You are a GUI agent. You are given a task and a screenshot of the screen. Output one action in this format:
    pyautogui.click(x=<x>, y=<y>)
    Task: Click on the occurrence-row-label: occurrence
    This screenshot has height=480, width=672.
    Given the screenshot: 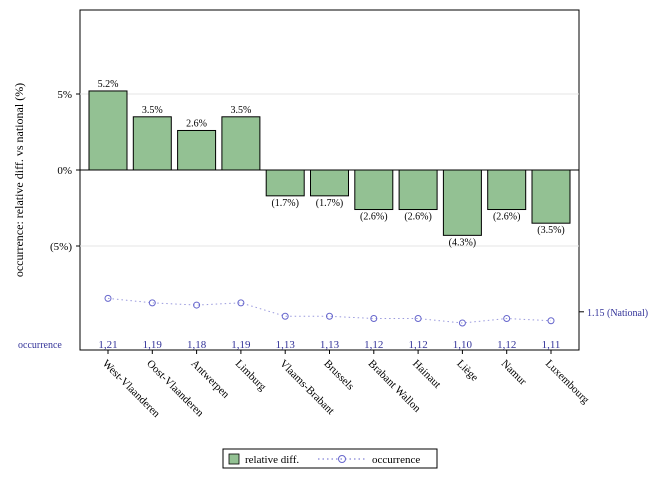 What is the action you would take?
    pyautogui.click(x=40, y=345)
    